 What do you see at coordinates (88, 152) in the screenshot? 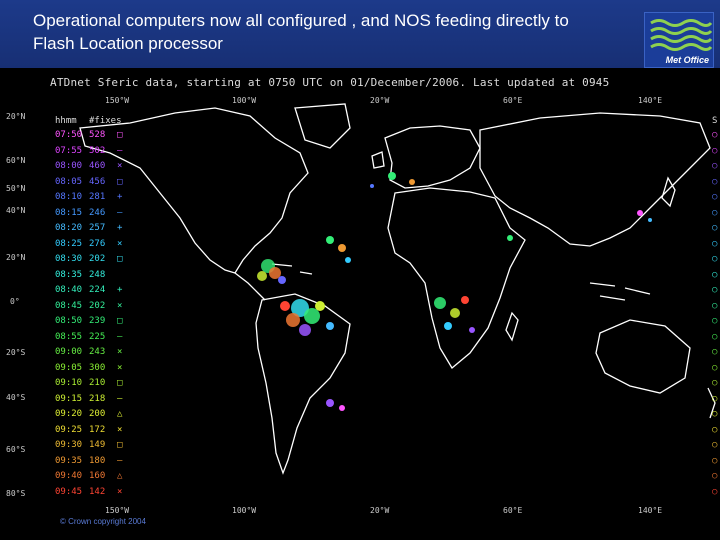
I see `legend-row: 07:55 502–` at bounding box center [88, 152].